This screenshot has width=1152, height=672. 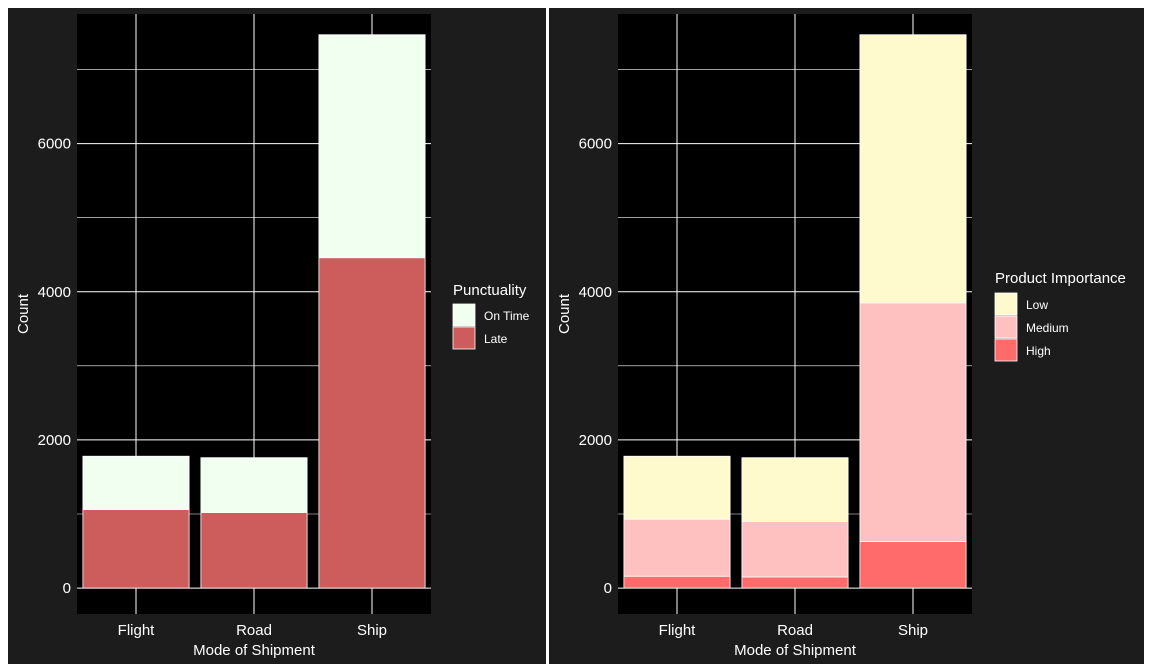 I want to click on legend-label: High, so click(x=1038, y=351).